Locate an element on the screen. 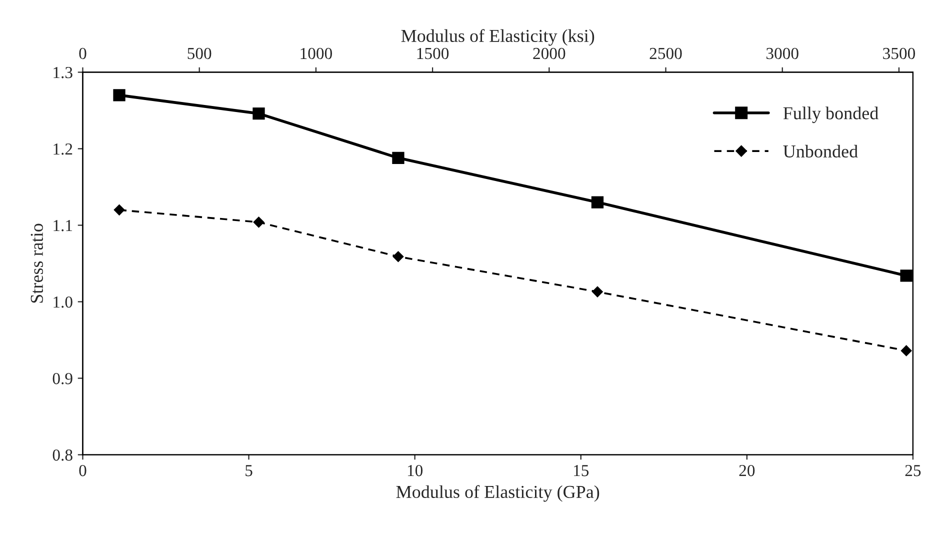 This screenshot has height=535, width=951. x-tick-label: 20 is located at coordinates (747, 470).